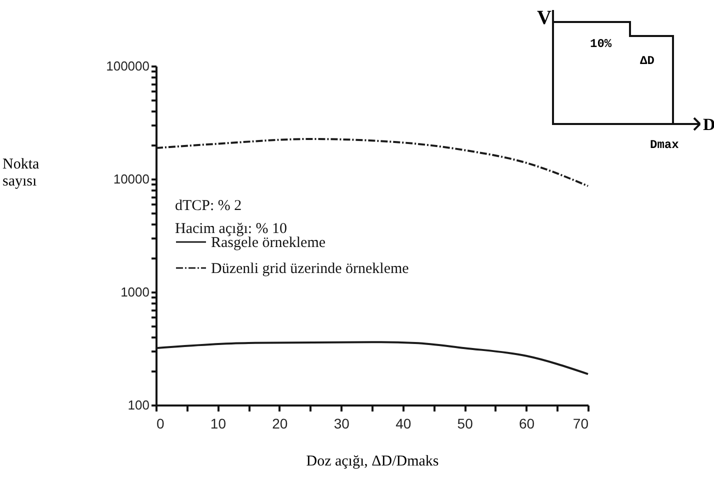 The image size is (714, 489). I want to click on annotation: dTCP: % 2, so click(208, 206).